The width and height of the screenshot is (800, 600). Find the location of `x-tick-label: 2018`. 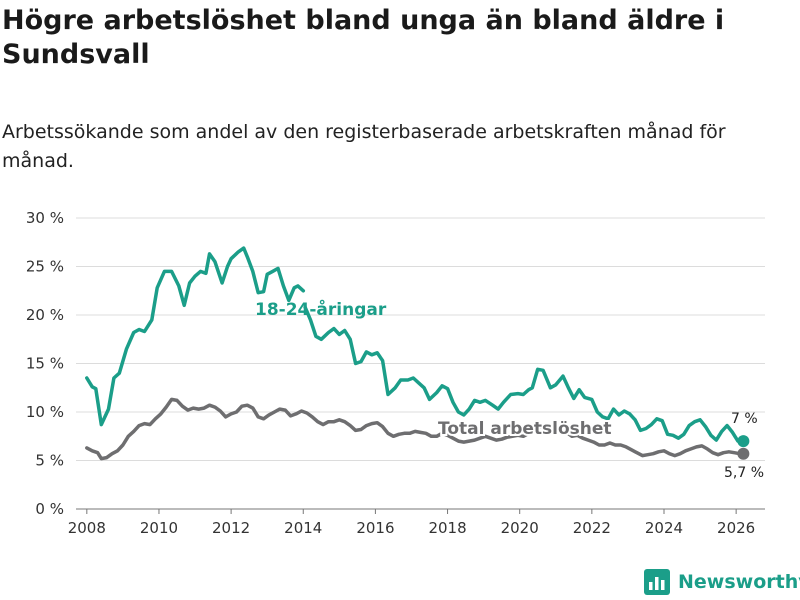

x-tick-label: 2018 is located at coordinates (447, 528).